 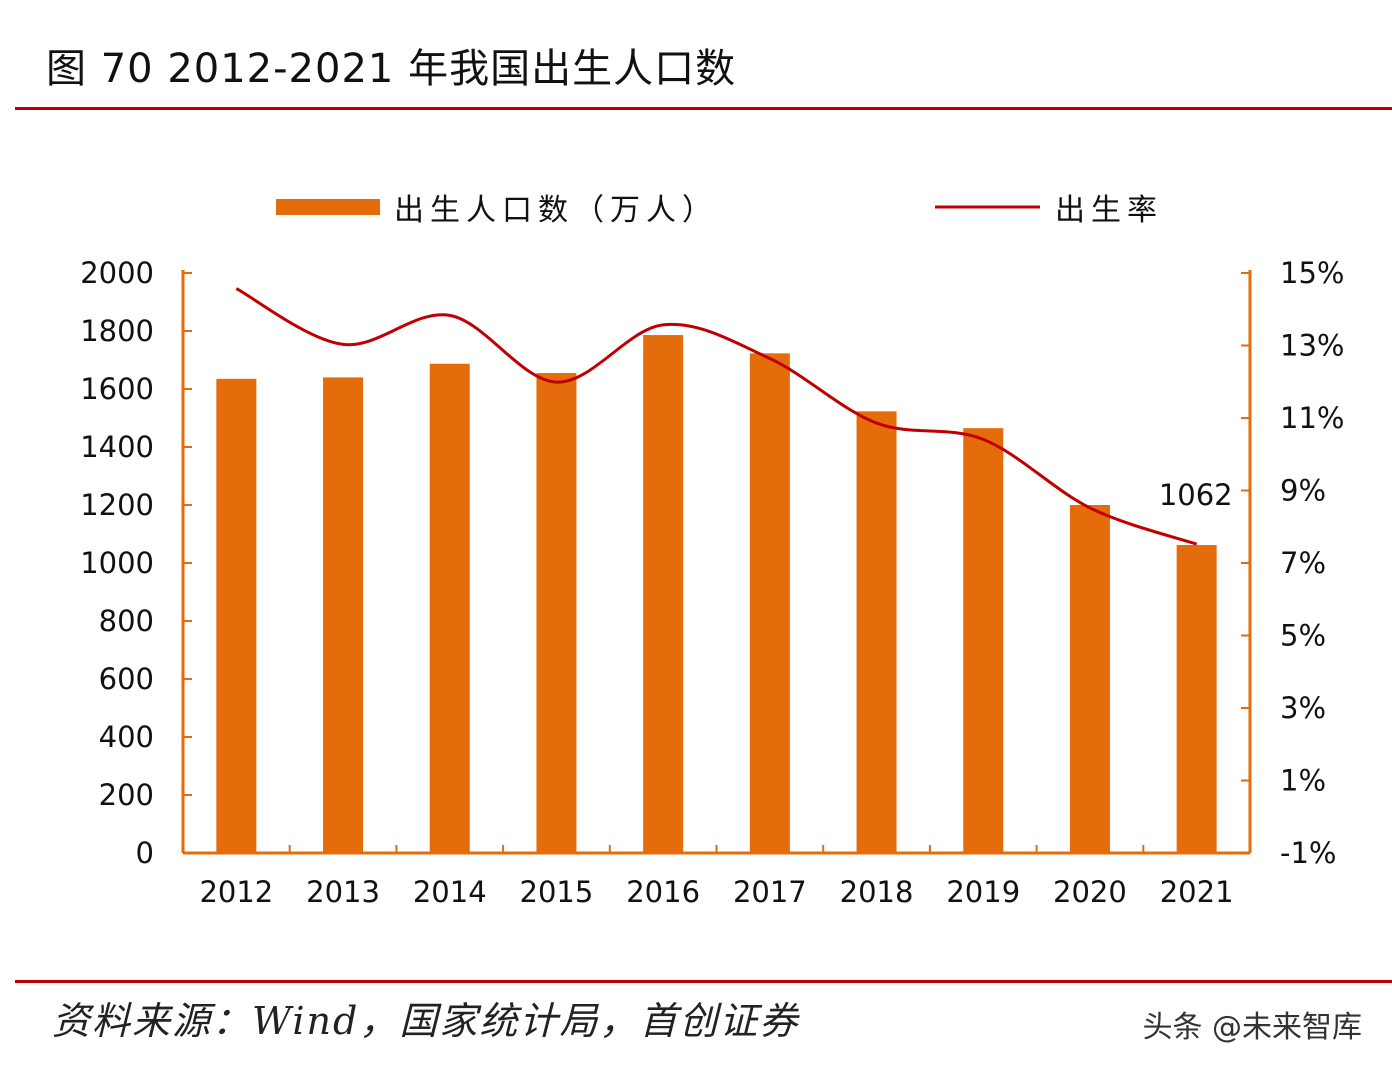 What do you see at coordinates (117, 505) in the screenshot?
I see `left-tick-label: 1200` at bounding box center [117, 505].